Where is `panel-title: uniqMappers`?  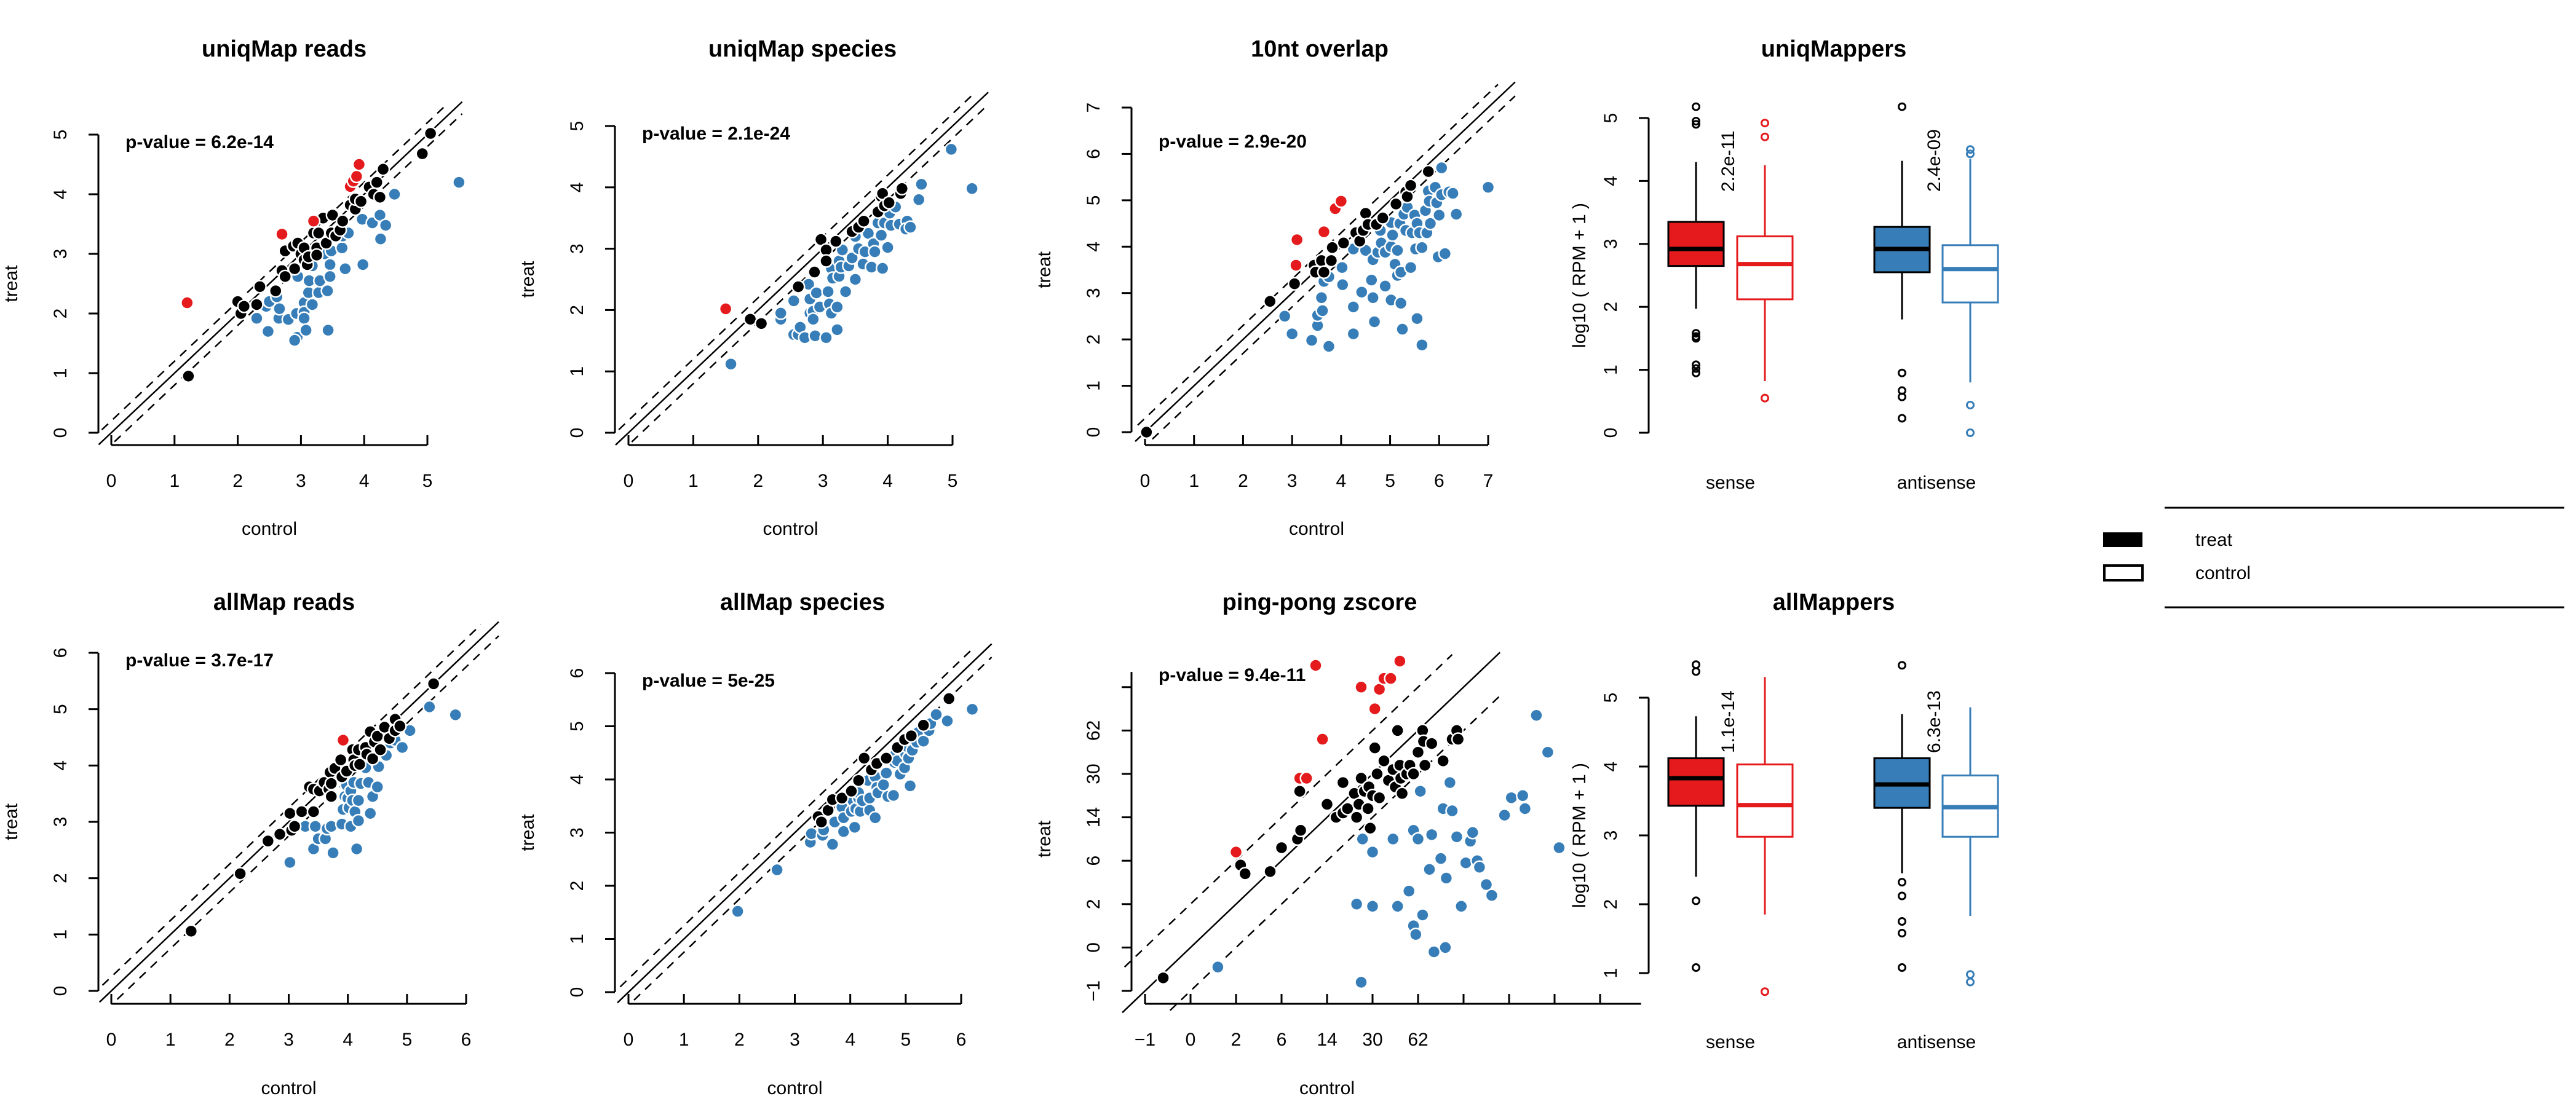 panel-title: uniqMappers is located at coordinates (1833, 49).